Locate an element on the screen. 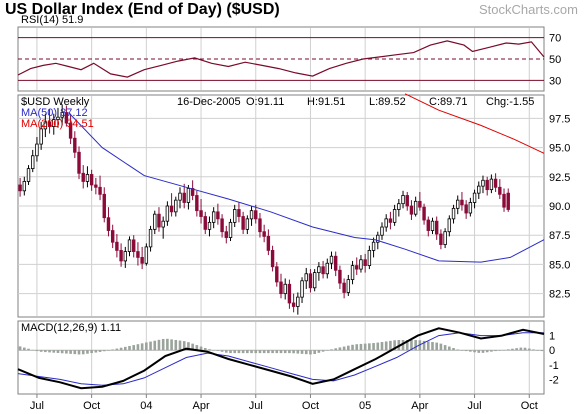 This screenshot has height=414, width=588. x-tick-label: Oct is located at coordinates (310, 406).